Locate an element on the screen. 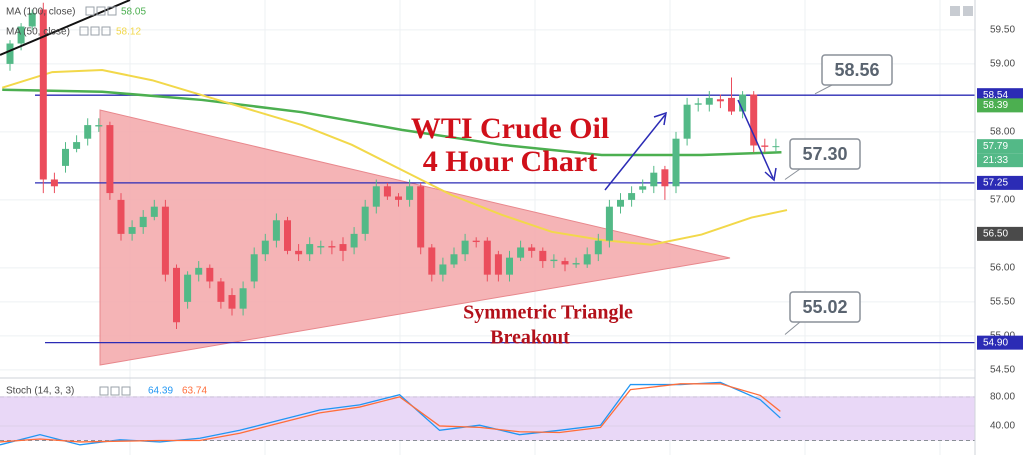 The image size is (1024, 460). y-tick-label: 57.00 is located at coordinates (1002, 200).